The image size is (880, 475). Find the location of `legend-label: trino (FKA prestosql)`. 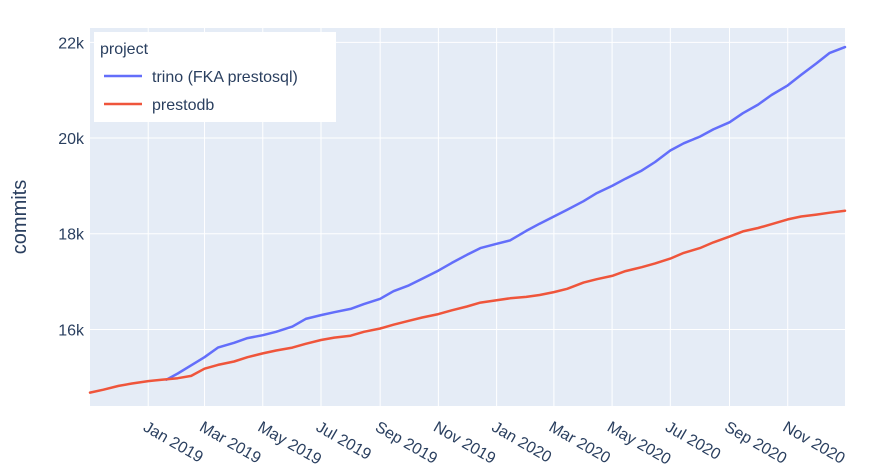

legend-label: trino (FKA prestosql) is located at coordinates (225, 77).